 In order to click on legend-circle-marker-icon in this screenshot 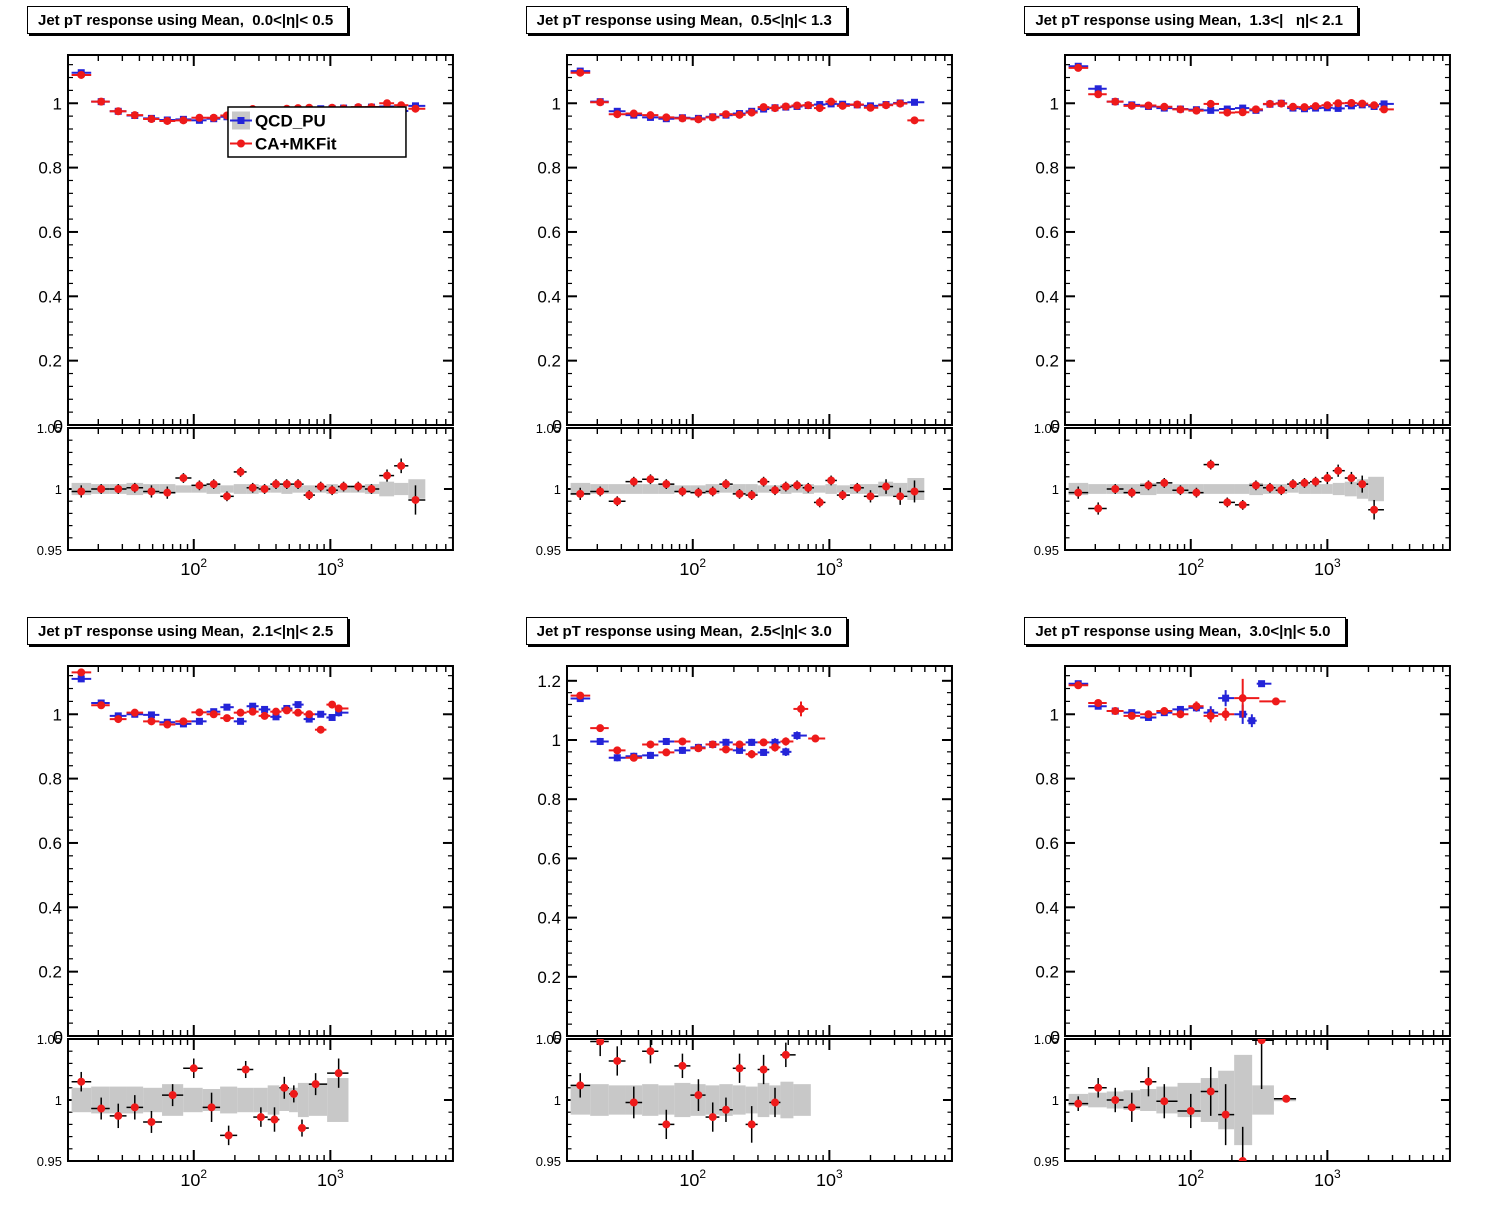, I will do `click(240, 143)`.